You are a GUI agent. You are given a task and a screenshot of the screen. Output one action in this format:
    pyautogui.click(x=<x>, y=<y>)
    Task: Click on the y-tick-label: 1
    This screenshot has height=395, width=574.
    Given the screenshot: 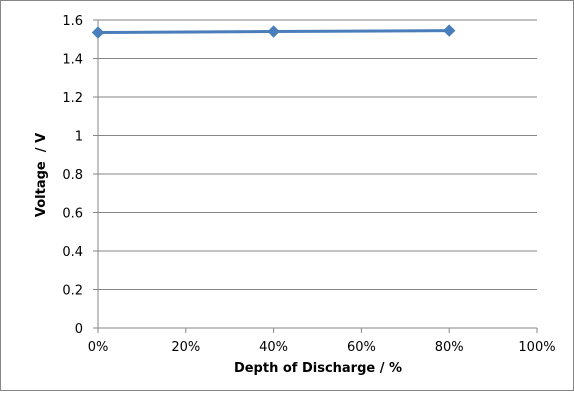 What is the action you would take?
    pyautogui.click(x=79, y=137)
    